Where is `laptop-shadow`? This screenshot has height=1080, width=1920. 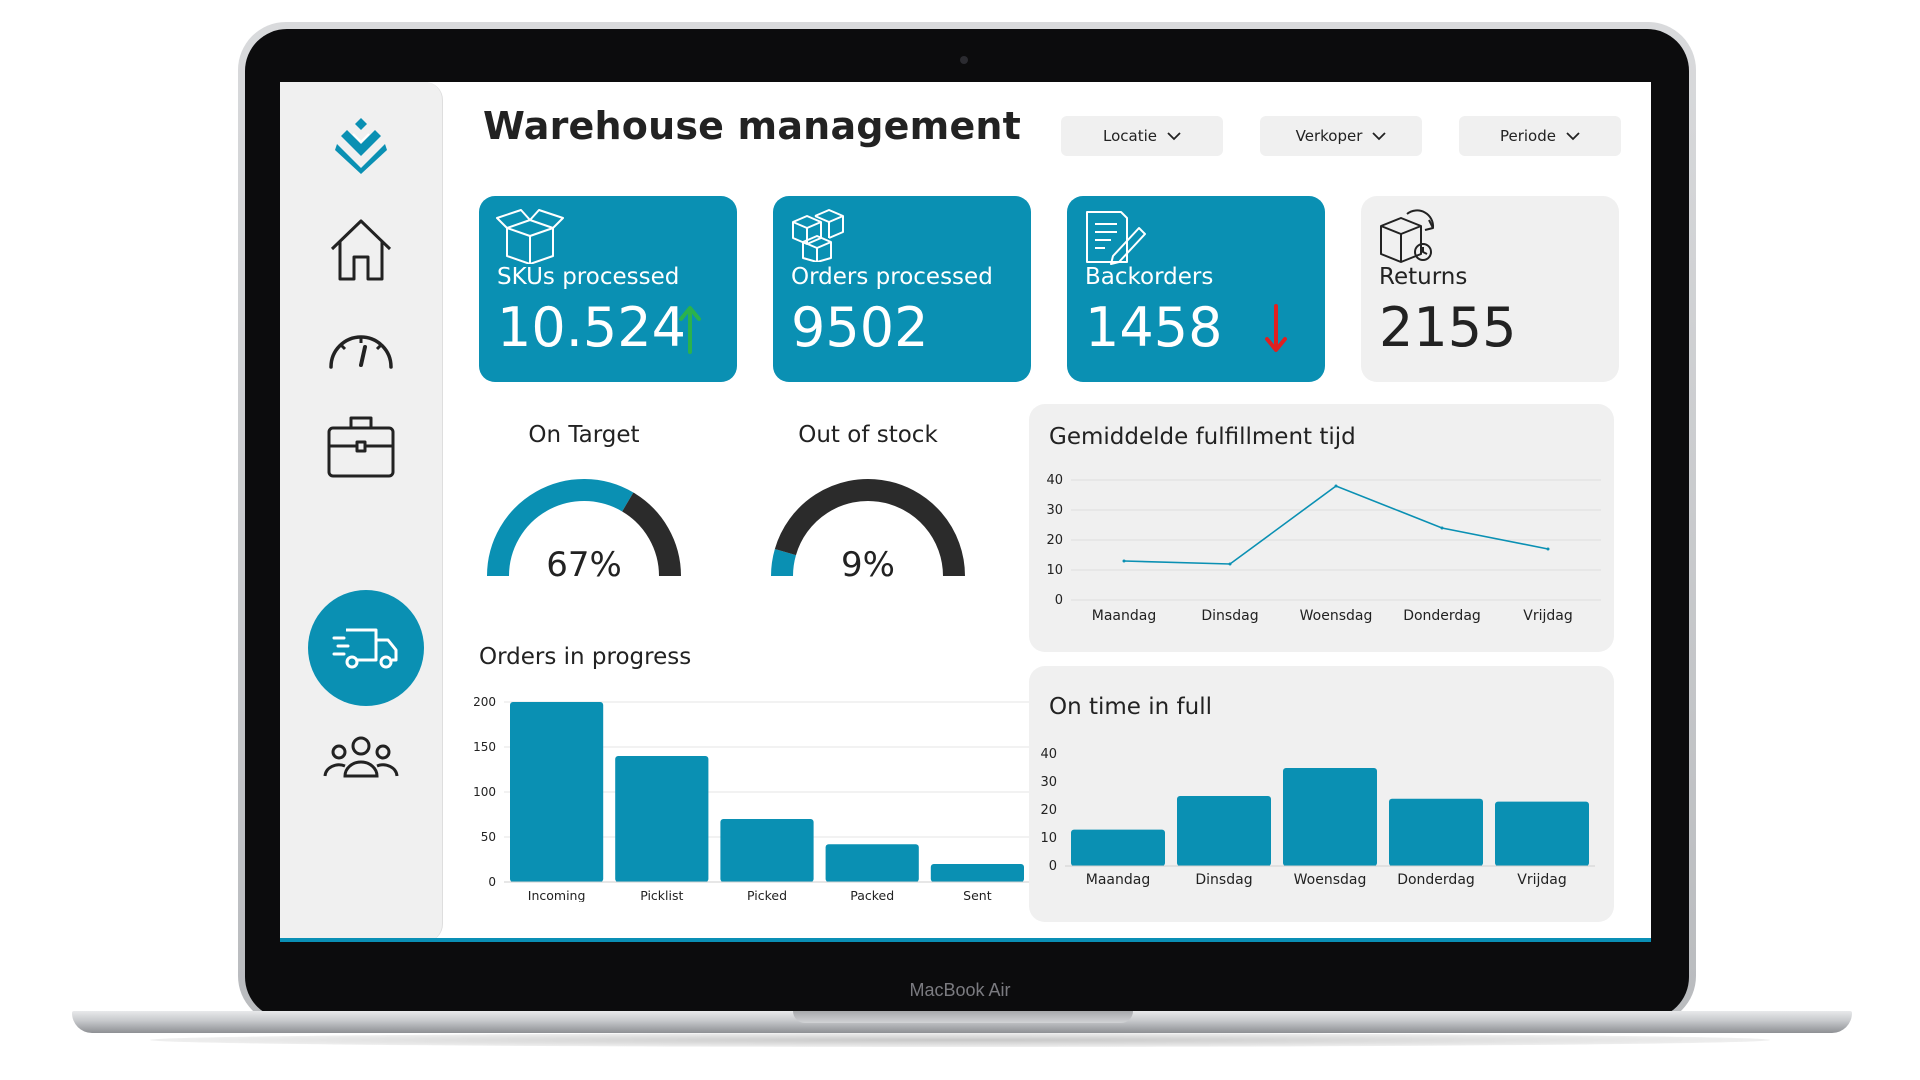
laptop-shadow is located at coordinates (960, 1040).